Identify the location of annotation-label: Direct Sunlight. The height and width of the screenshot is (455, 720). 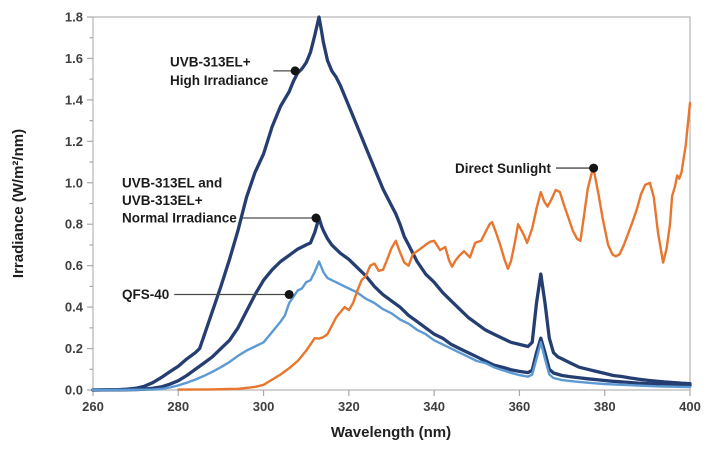
(503, 168).